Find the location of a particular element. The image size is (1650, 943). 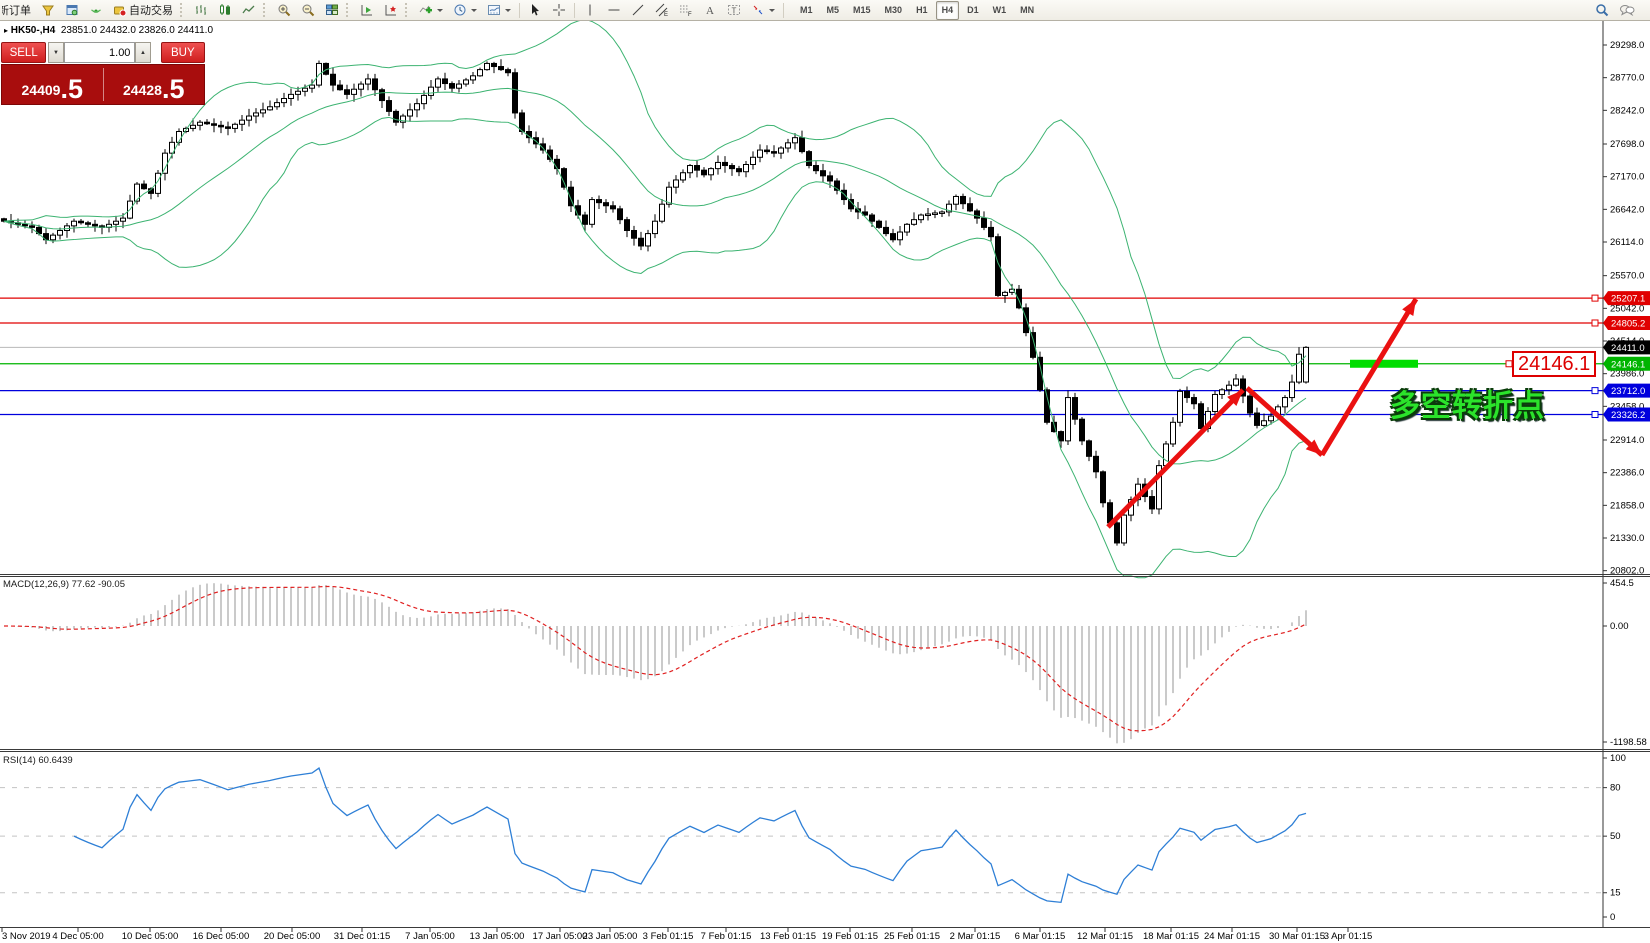

indicators-add-icon is located at coordinates (426, 10).